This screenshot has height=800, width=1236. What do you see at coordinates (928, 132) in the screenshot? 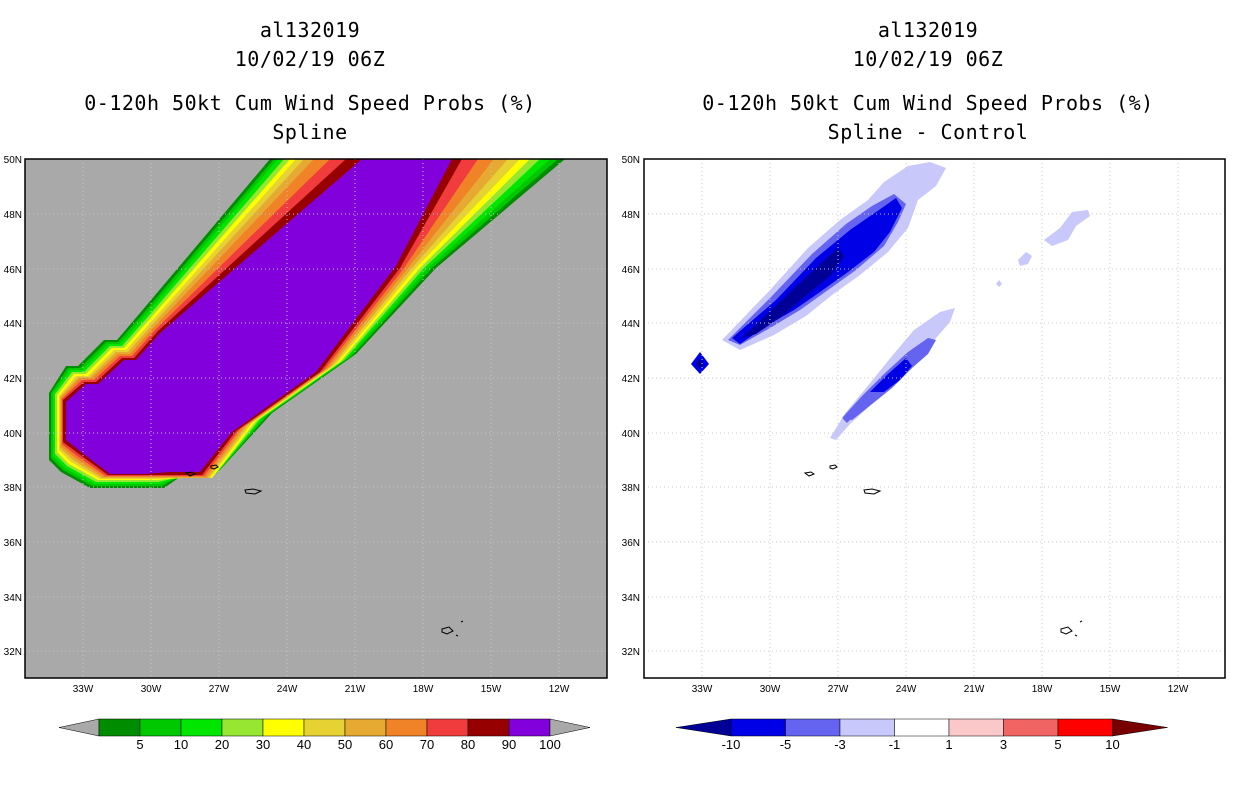
I see `right-title-subtitle: Spline - Control` at bounding box center [928, 132].